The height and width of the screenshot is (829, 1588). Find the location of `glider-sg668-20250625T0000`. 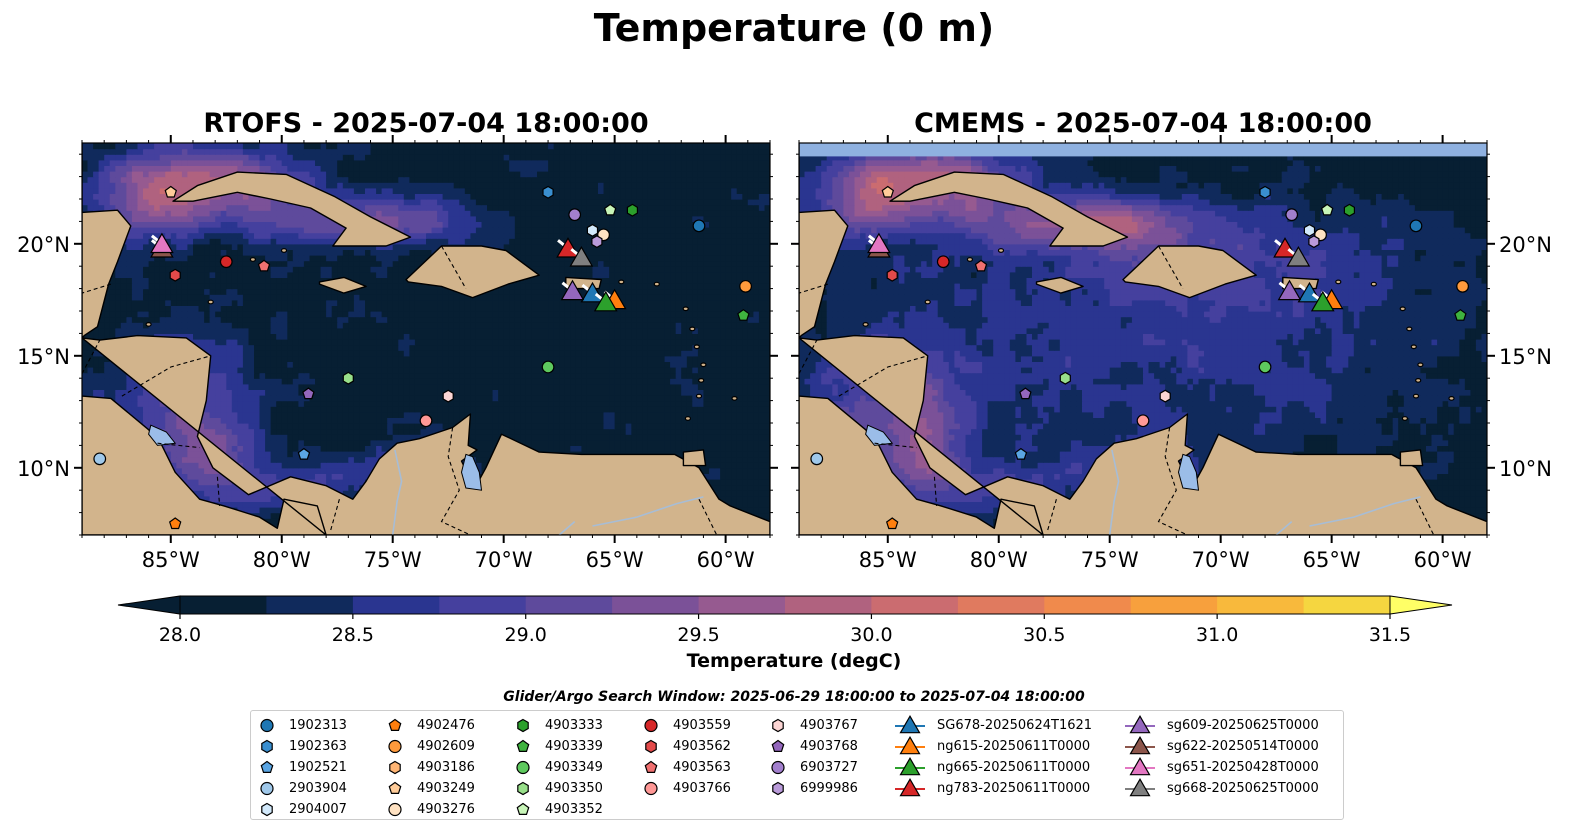

glider-sg668-20250625T0000 is located at coordinates (1298, 256).